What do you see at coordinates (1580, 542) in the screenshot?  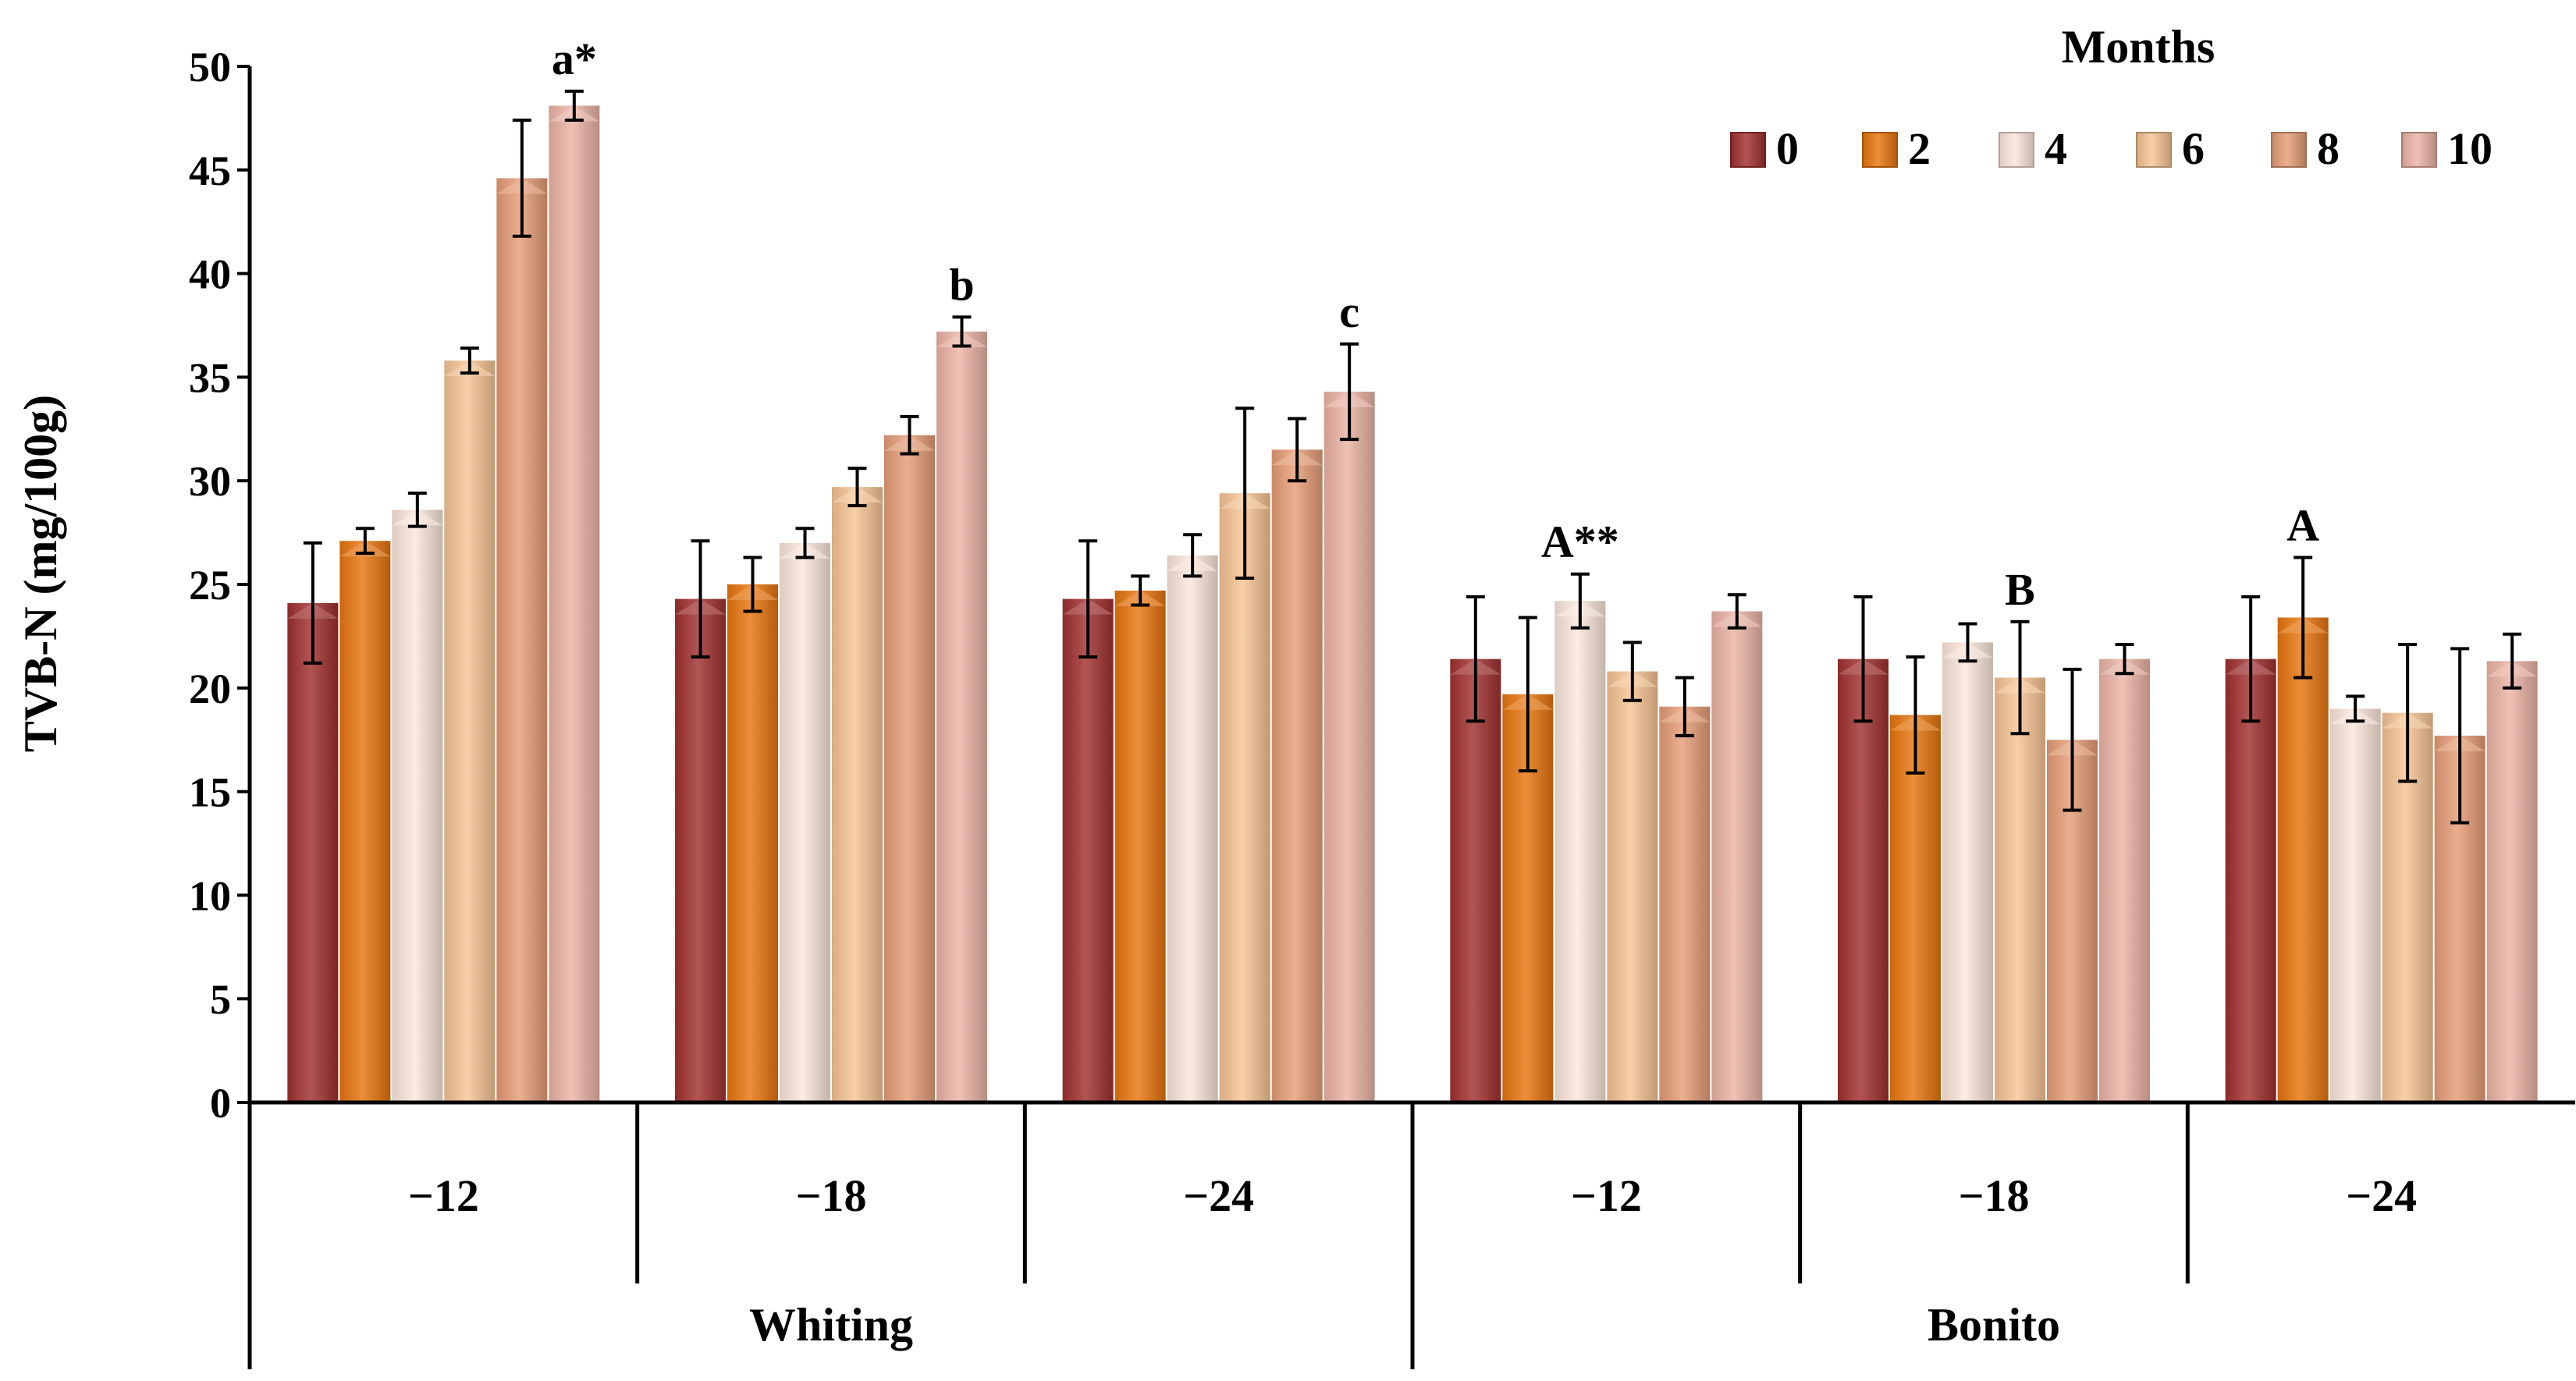 I see `annotation-3: A**` at bounding box center [1580, 542].